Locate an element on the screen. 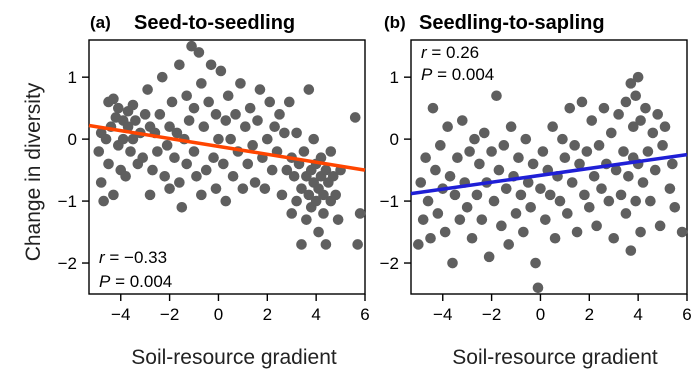 The height and width of the screenshot is (370, 692). panel-b-letter: (b) is located at coordinates (395, 22).